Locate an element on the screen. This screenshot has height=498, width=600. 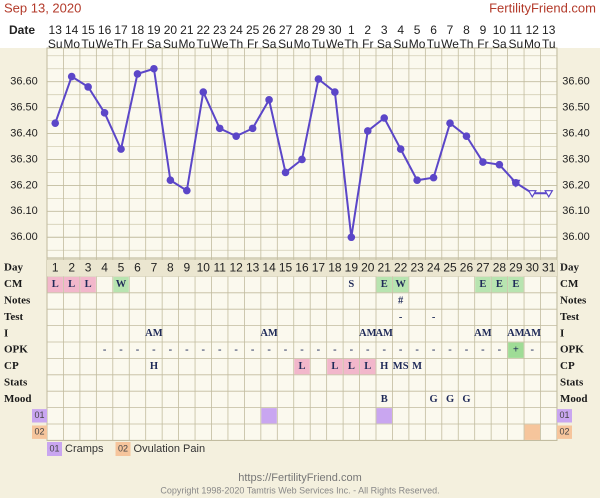
row-label-right: CM is located at coordinates (569, 284).